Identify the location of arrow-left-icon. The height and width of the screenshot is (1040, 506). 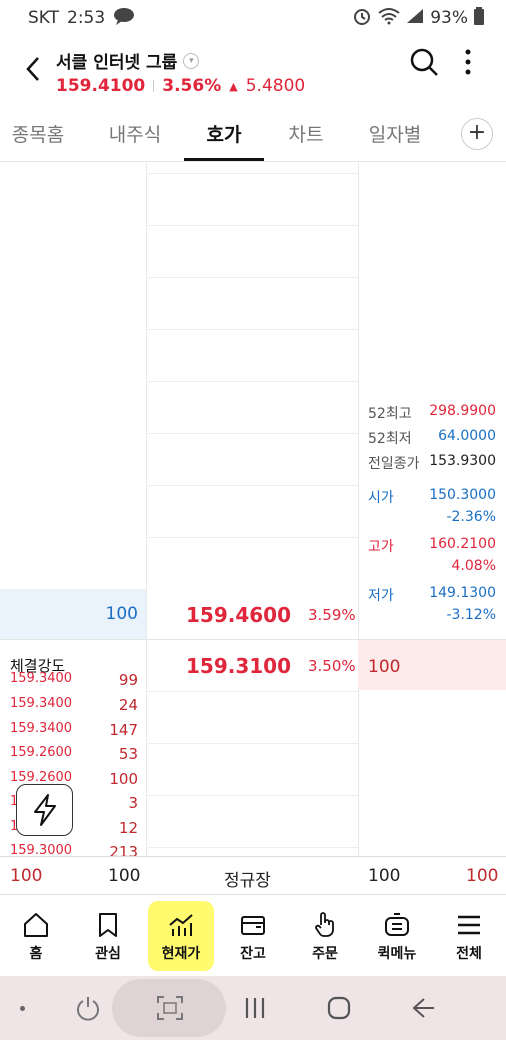
(423, 1008).